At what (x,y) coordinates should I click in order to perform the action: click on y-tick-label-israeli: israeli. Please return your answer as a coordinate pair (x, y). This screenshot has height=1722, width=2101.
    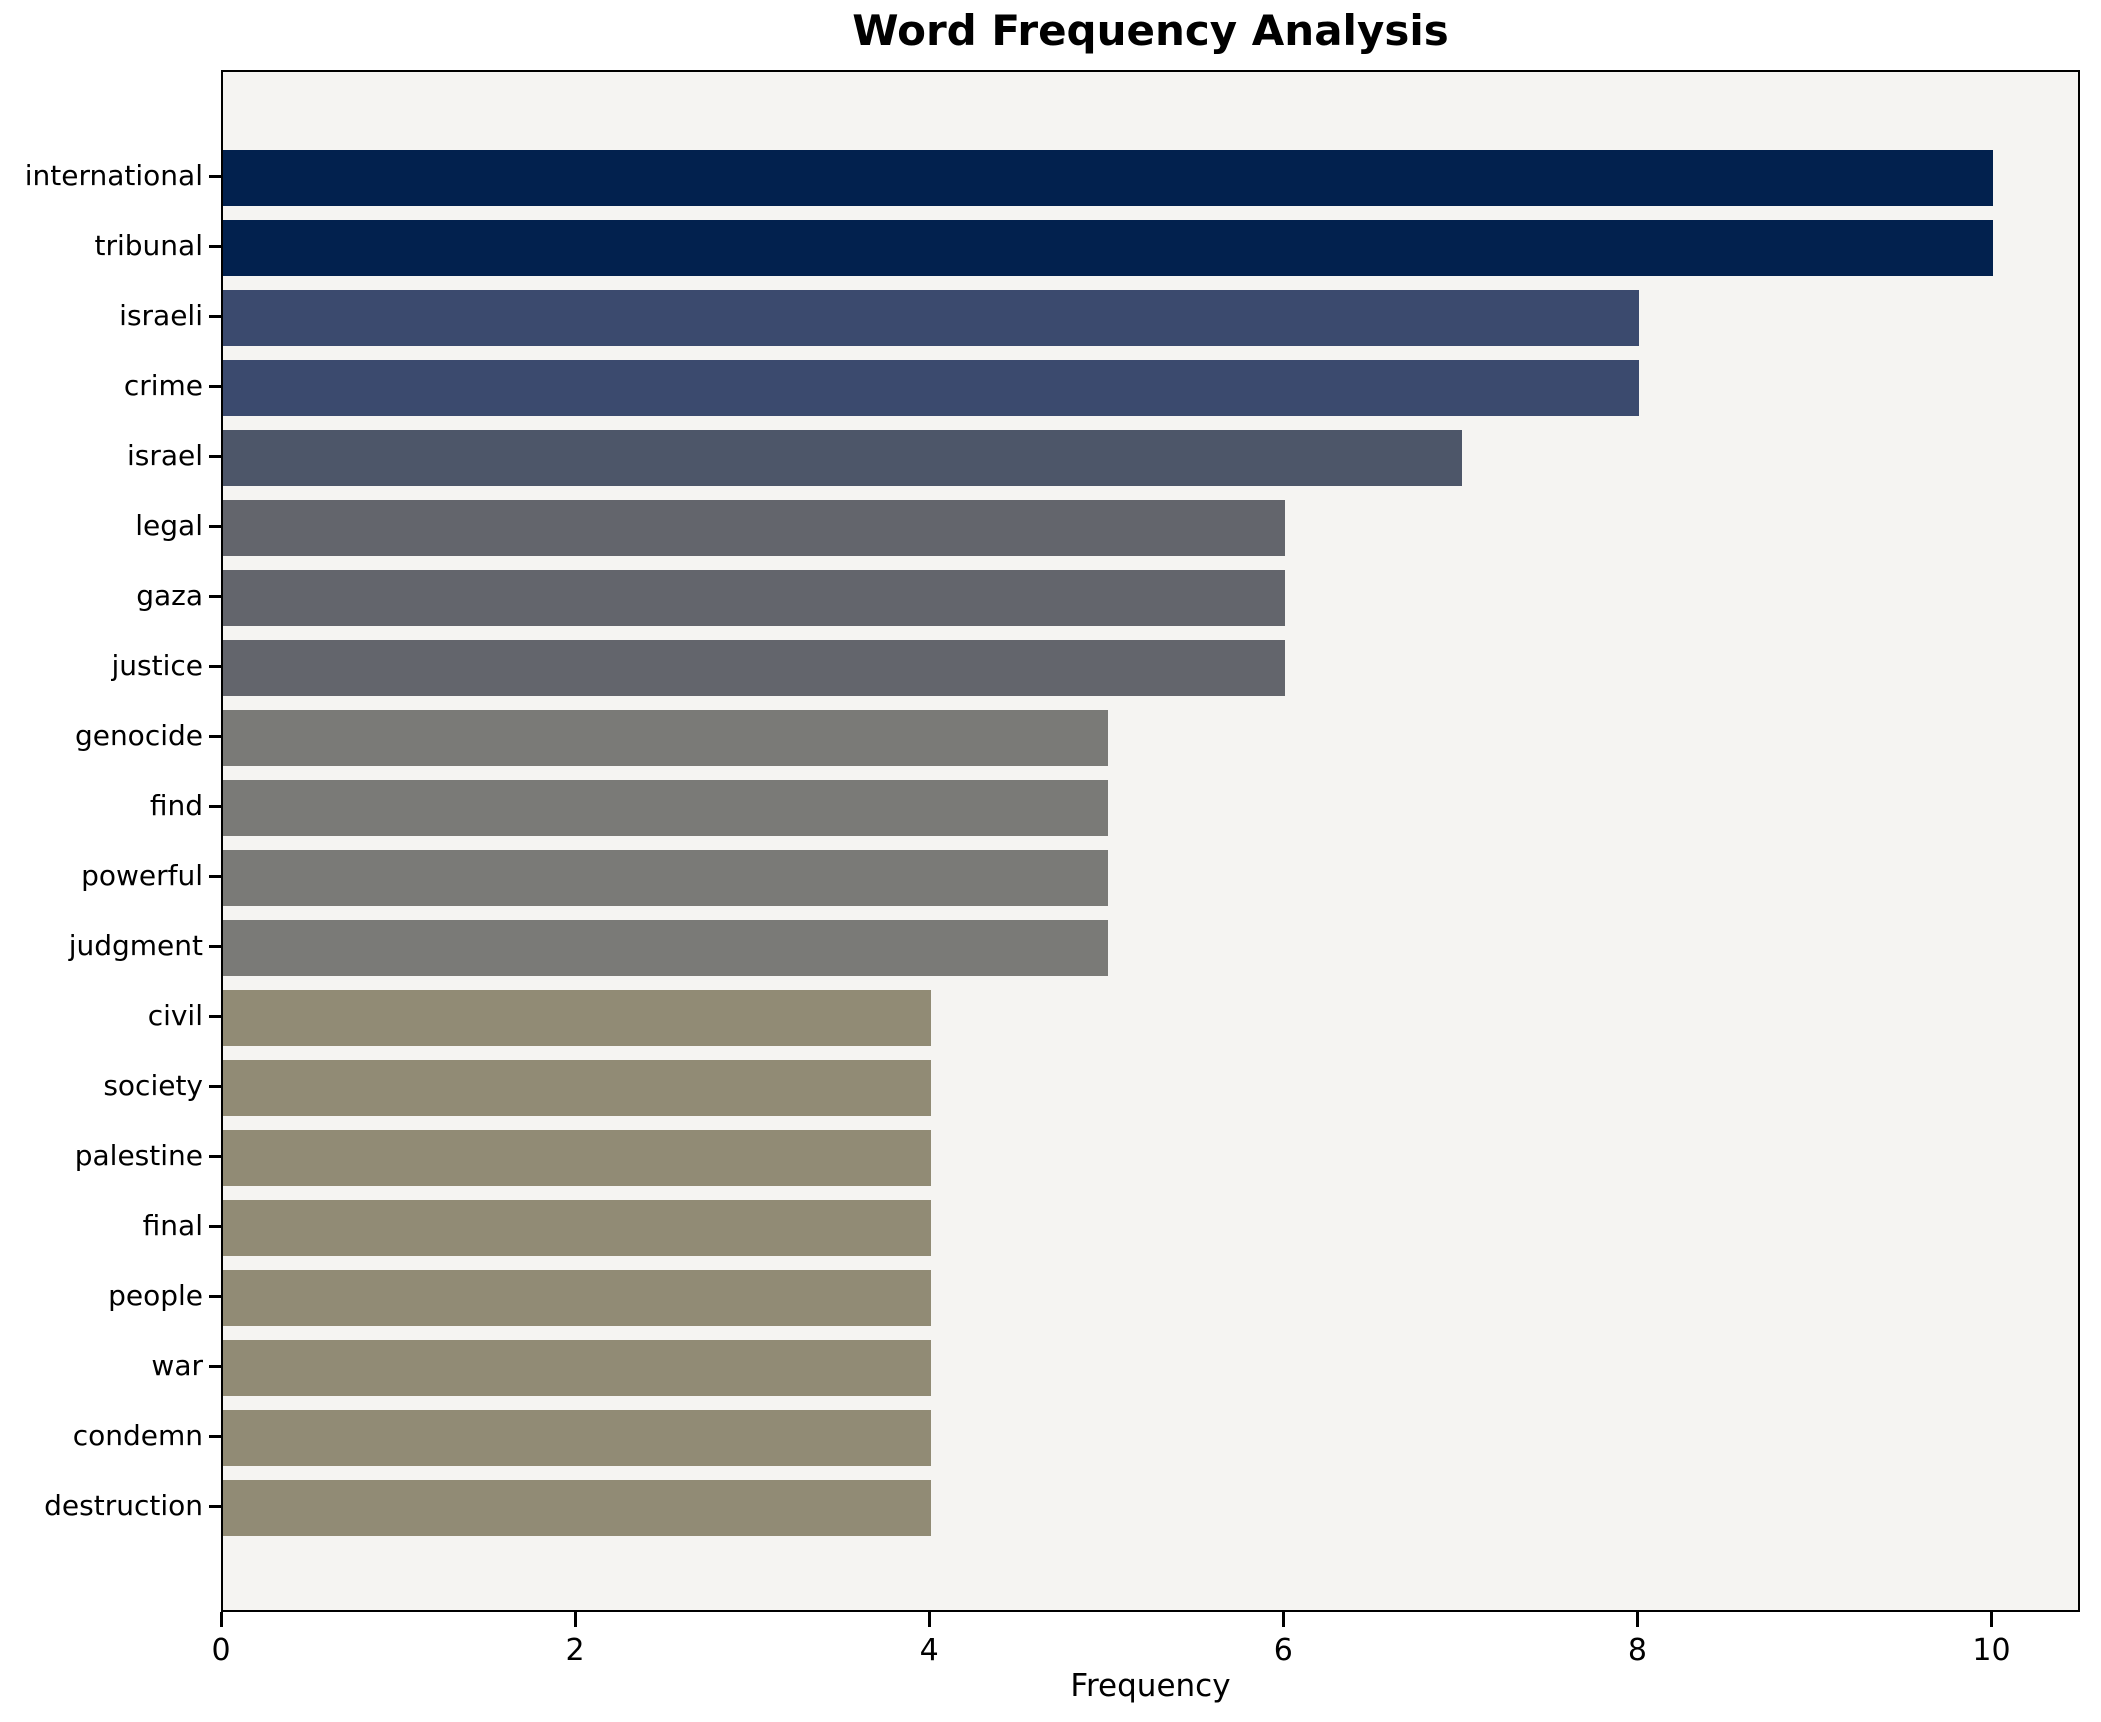
    Looking at the image, I should click on (161, 315).